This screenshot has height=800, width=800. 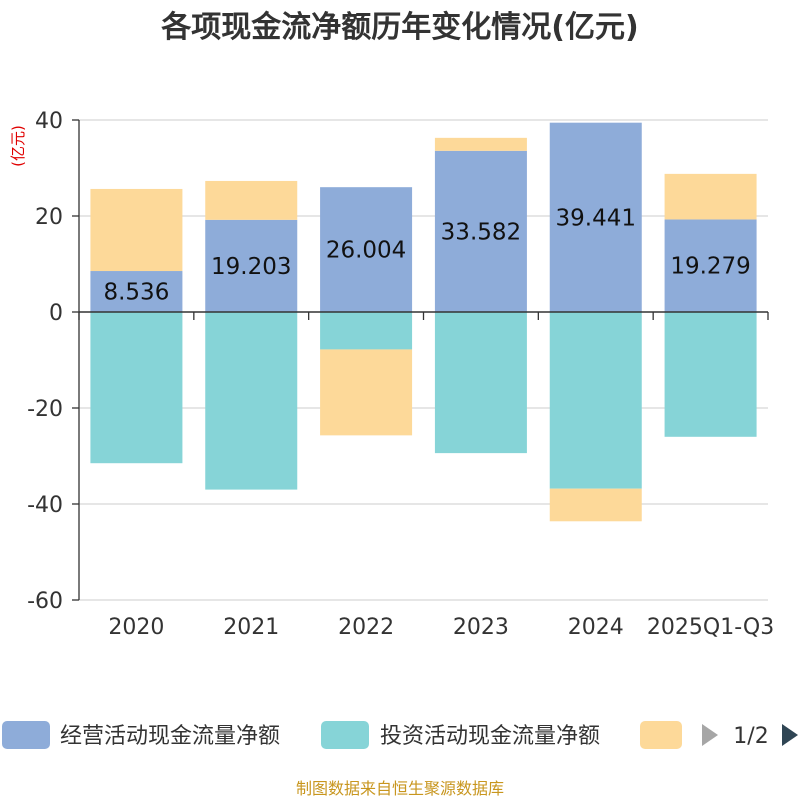 I want to click on data-label-2024: 39.441, so click(x=596, y=218).